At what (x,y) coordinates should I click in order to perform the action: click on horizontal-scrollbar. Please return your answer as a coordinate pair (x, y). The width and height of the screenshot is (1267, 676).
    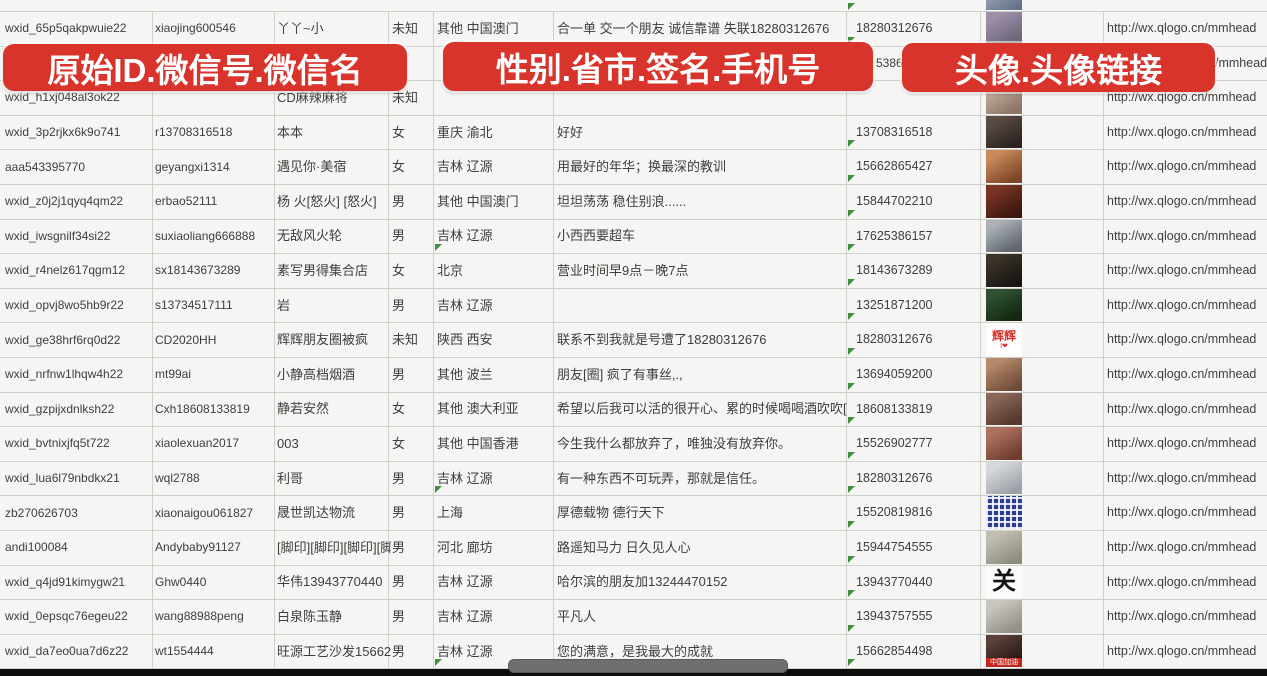
    Looking at the image, I should click on (648, 666).